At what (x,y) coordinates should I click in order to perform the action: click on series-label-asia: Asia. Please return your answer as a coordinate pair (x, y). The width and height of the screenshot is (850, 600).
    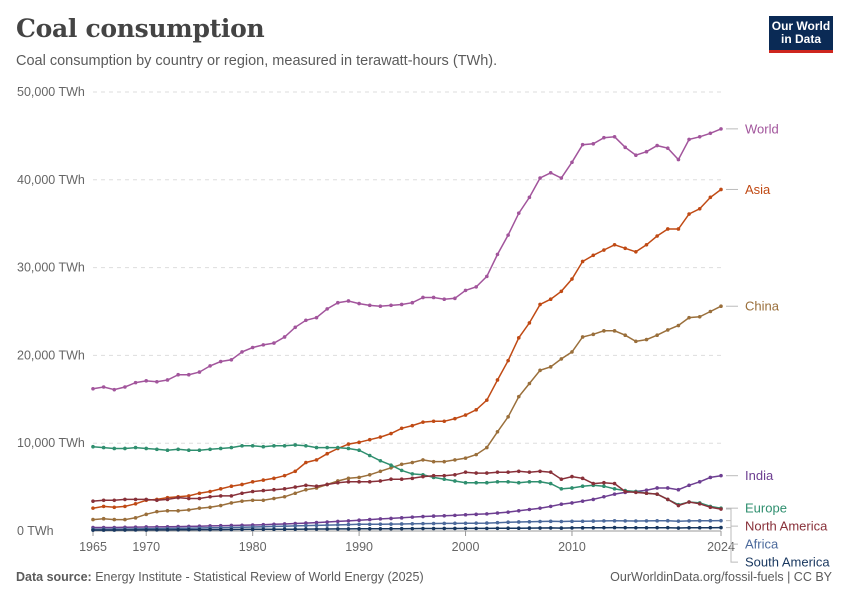
    Looking at the image, I should click on (758, 189).